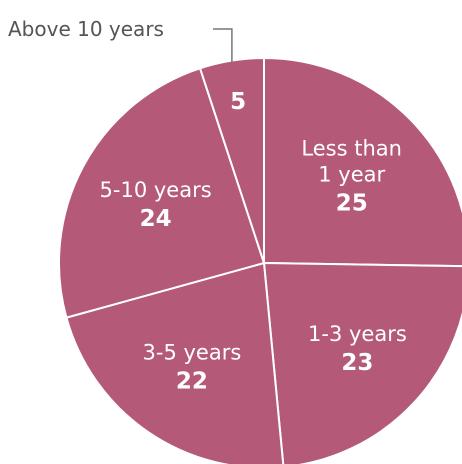  I want to click on slice-value-3-5-years: 22, so click(192, 382).